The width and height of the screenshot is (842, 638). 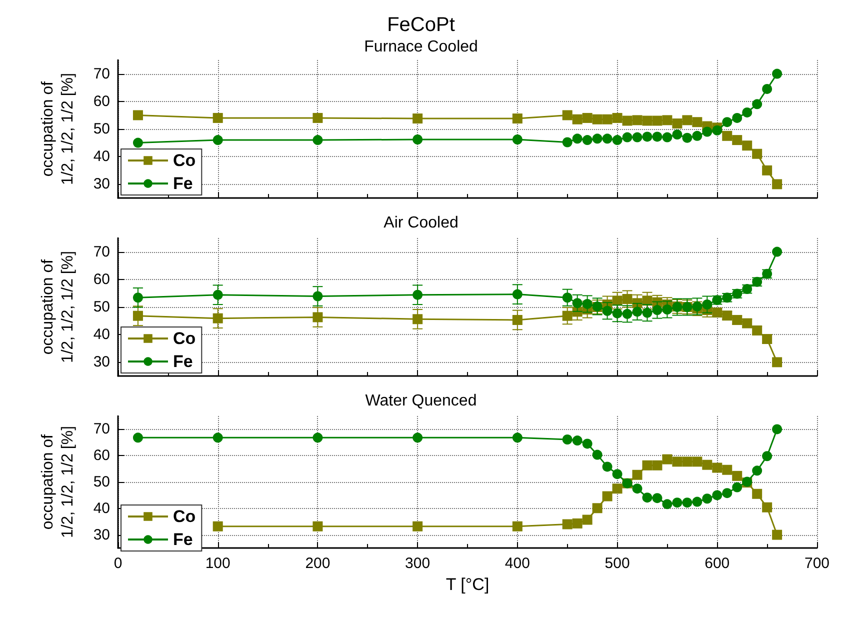 I want to click on x-axis-title: T [°C], so click(x=468, y=584).